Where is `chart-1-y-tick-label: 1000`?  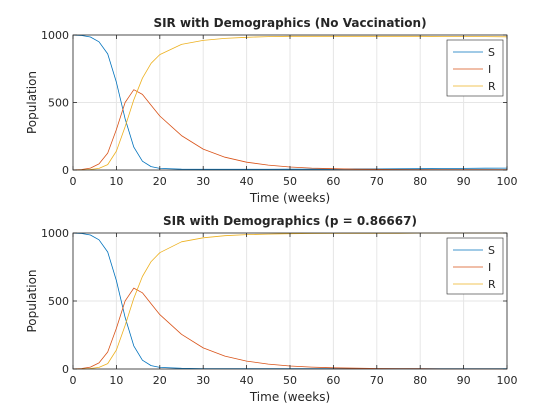 chart-1-y-tick-label: 1000 is located at coordinates (55, 233).